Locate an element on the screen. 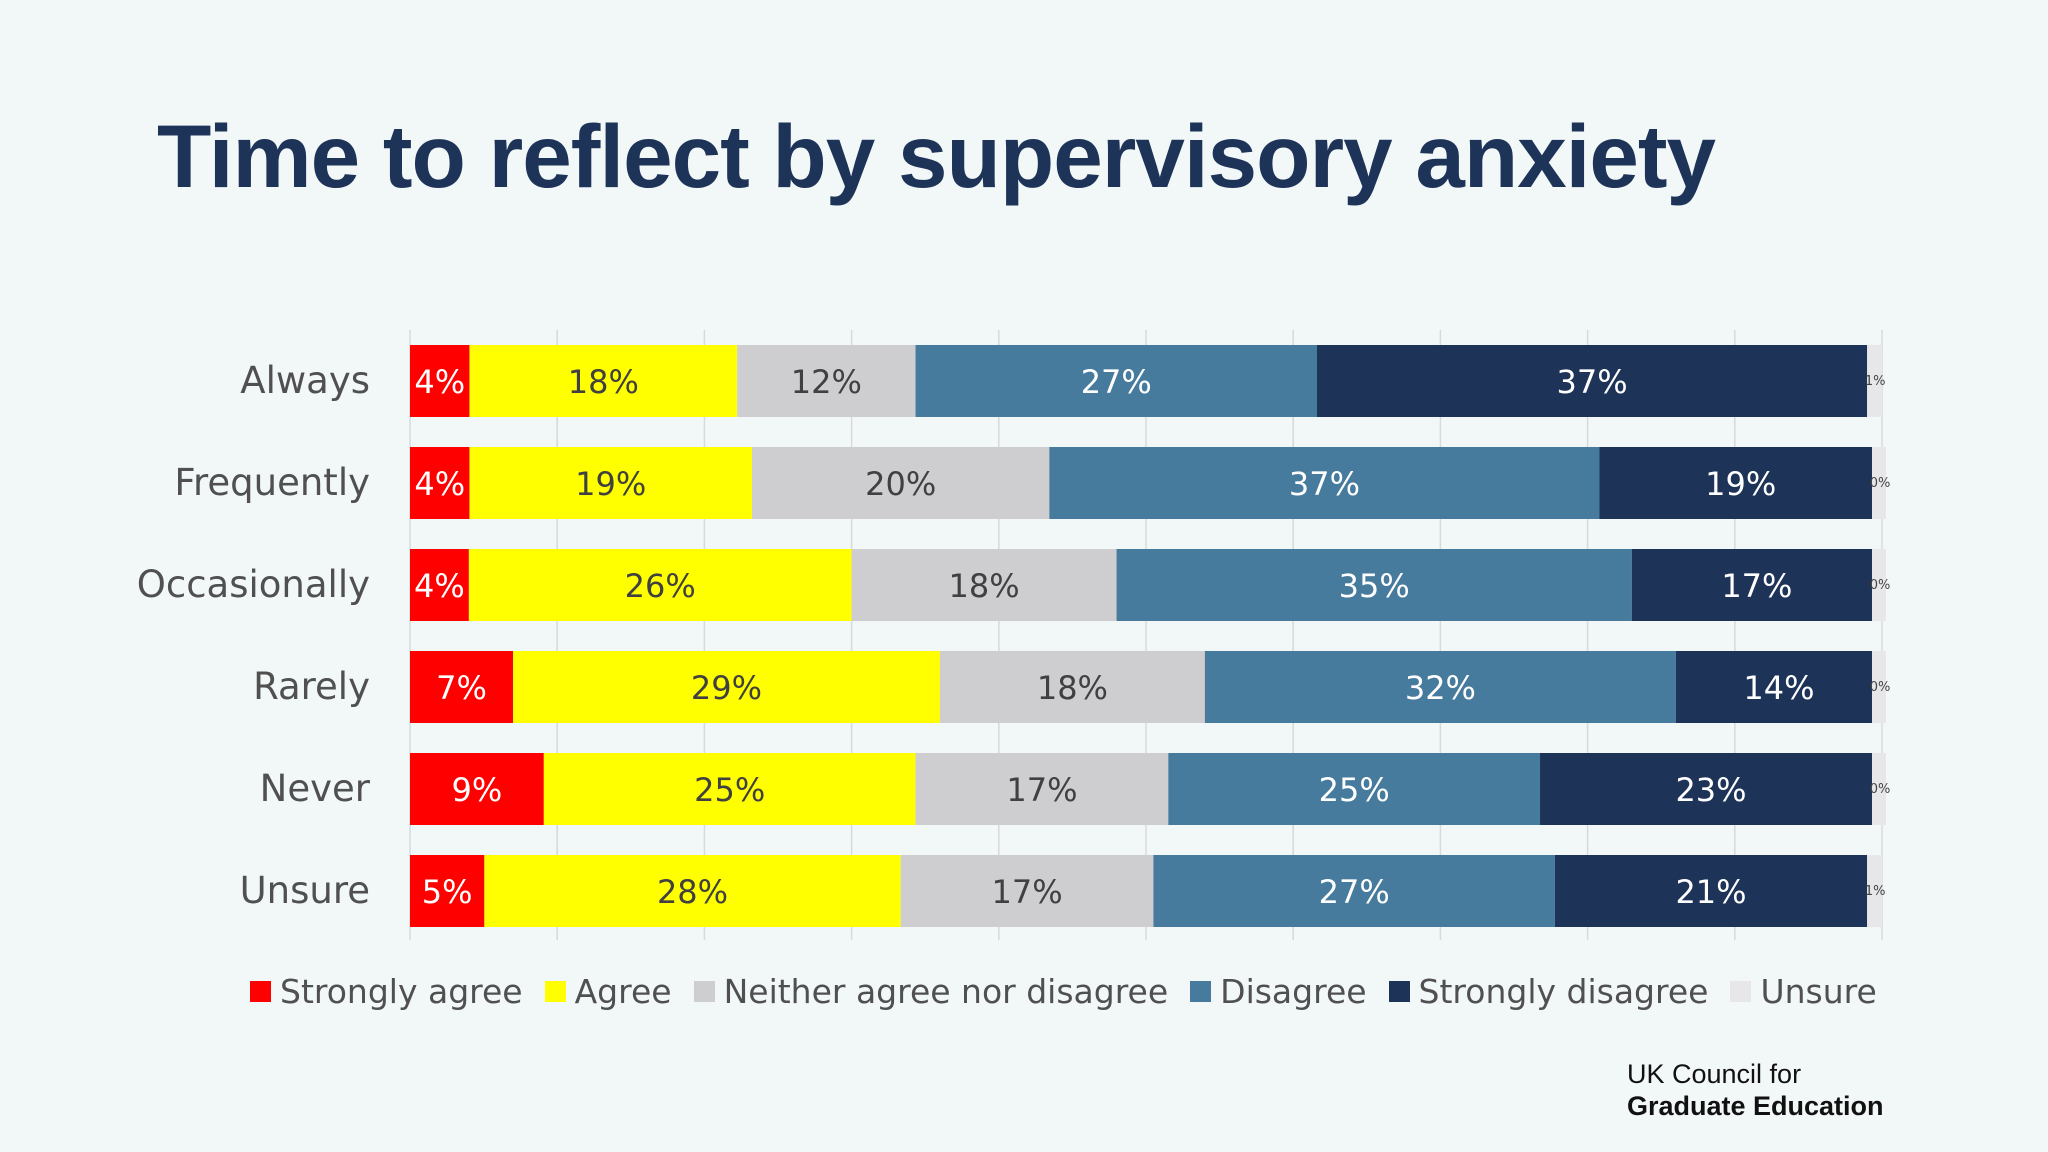  data-label: 28% is located at coordinates (692, 892).